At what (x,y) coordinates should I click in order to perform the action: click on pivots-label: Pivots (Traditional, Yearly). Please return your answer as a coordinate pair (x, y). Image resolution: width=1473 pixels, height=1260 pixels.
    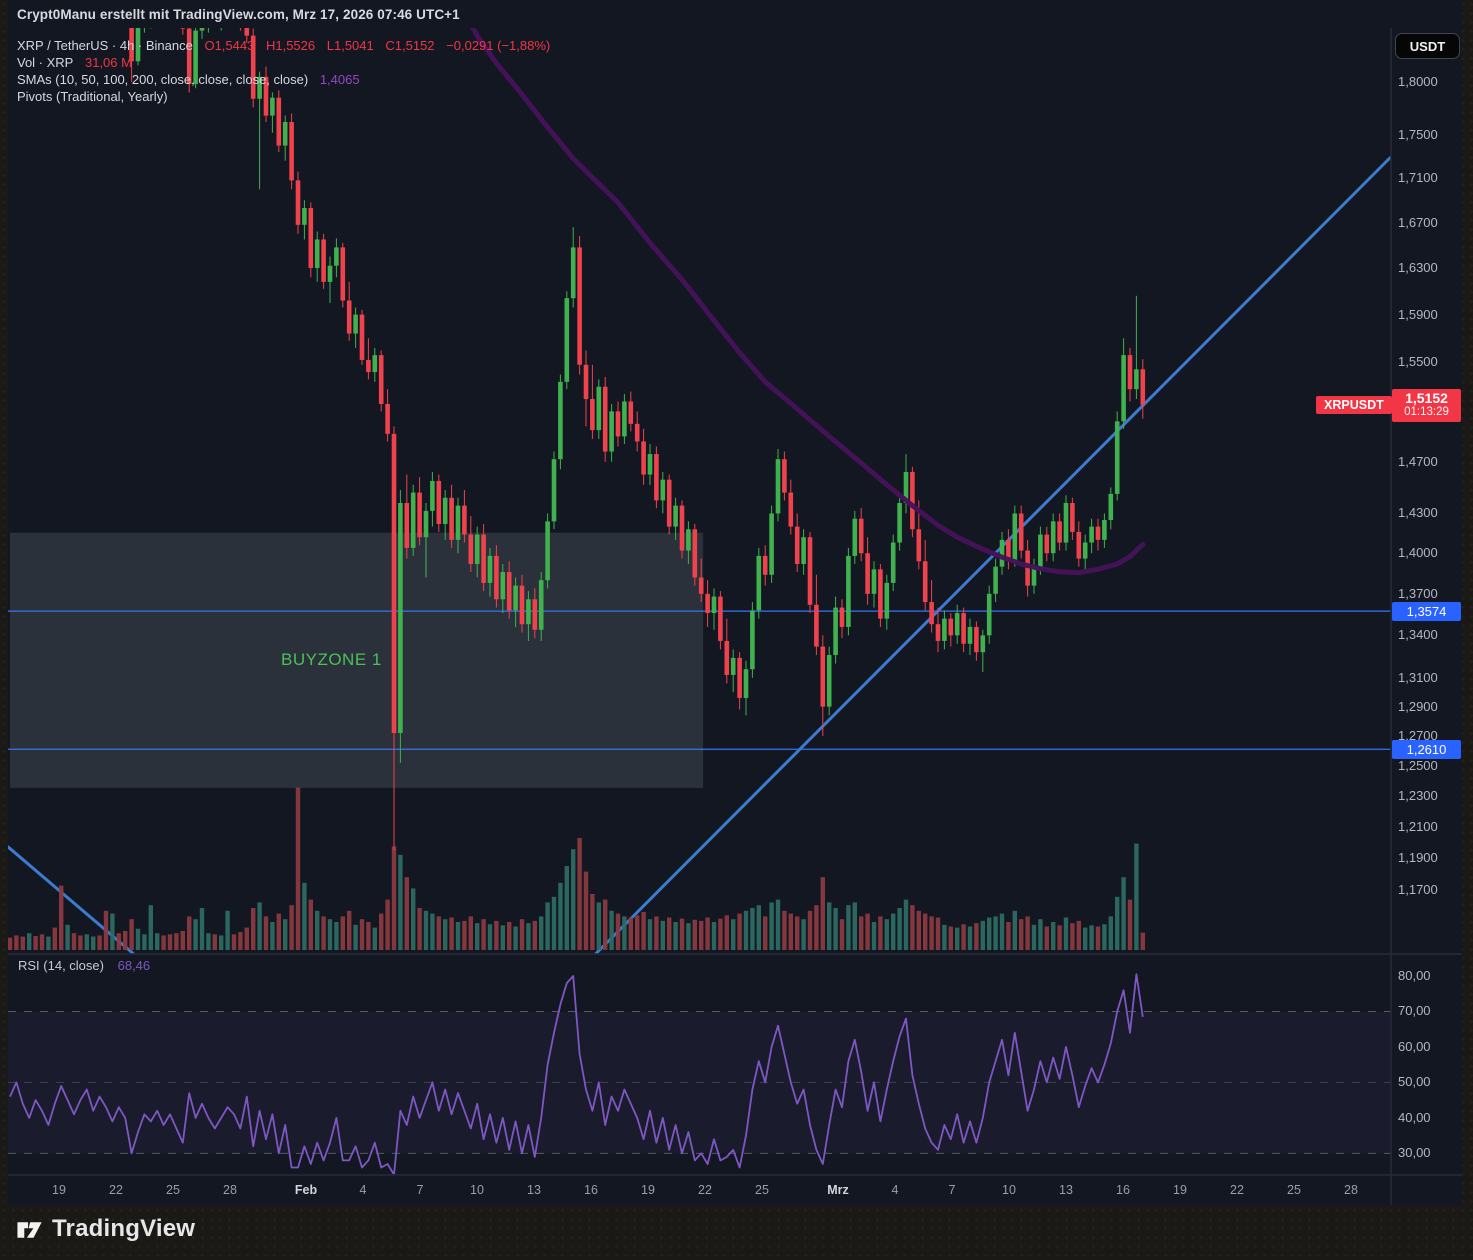
    Looking at the image, I should click on (92, 96).